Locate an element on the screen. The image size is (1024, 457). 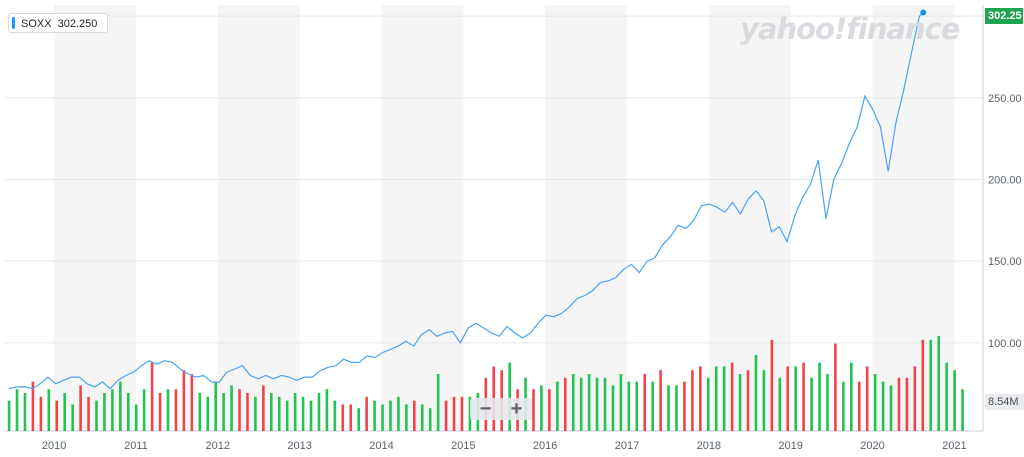
zoom-in-button: + is located at coordinates (516, 409).